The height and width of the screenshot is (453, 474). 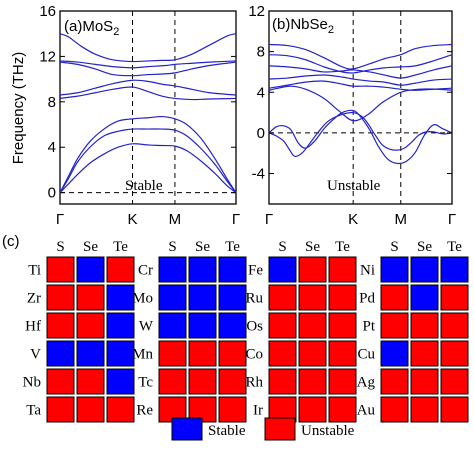 What do you see at coordinates (454, 247) in the screenshot?
I see `column-header: Te` at bounding box center [454, 247].